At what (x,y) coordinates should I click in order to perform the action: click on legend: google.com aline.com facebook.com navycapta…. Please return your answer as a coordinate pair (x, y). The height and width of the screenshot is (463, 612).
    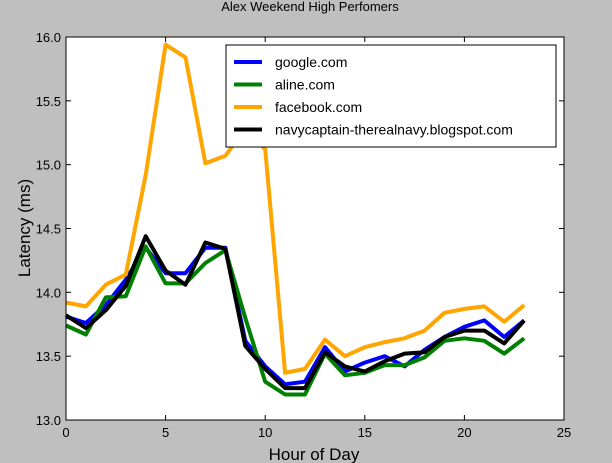
    Looking at the image, I should click on (391, 96).